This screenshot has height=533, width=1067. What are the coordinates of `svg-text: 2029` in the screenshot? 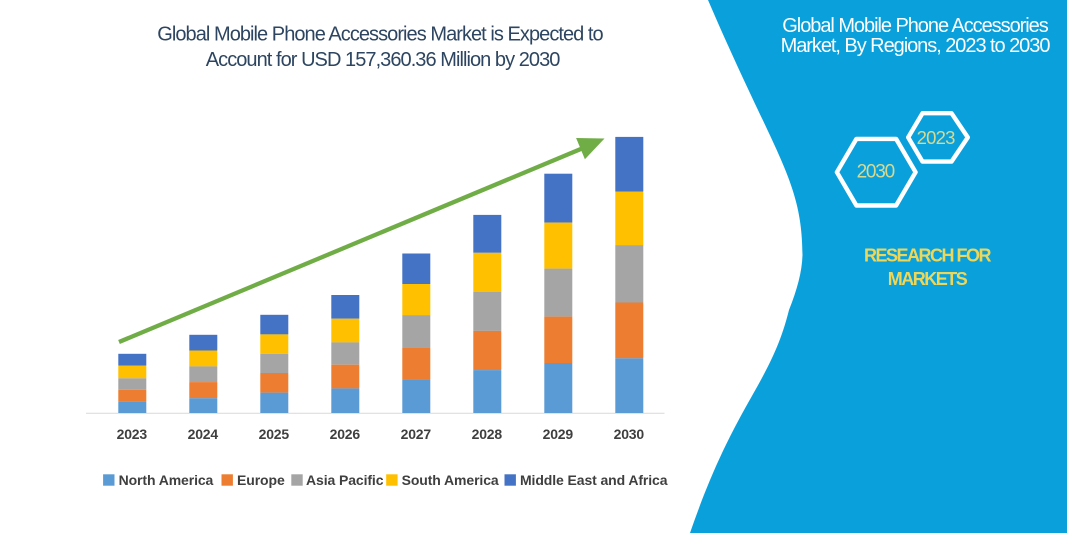 It's located at (558, 434).